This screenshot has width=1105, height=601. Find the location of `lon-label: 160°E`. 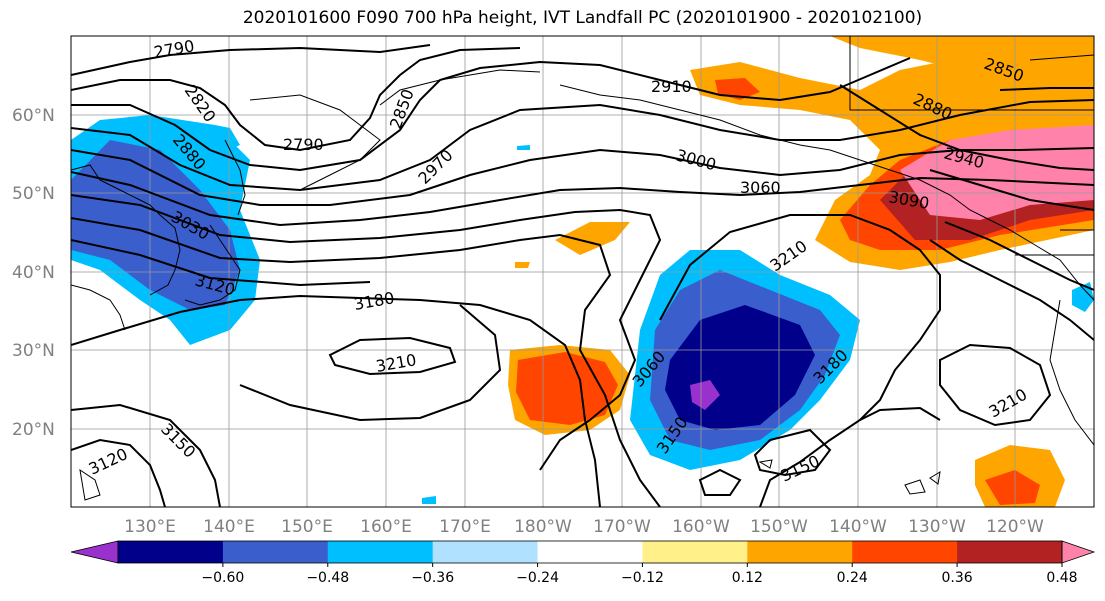

lon-label: 160°E is located at coordinates (386, 527).